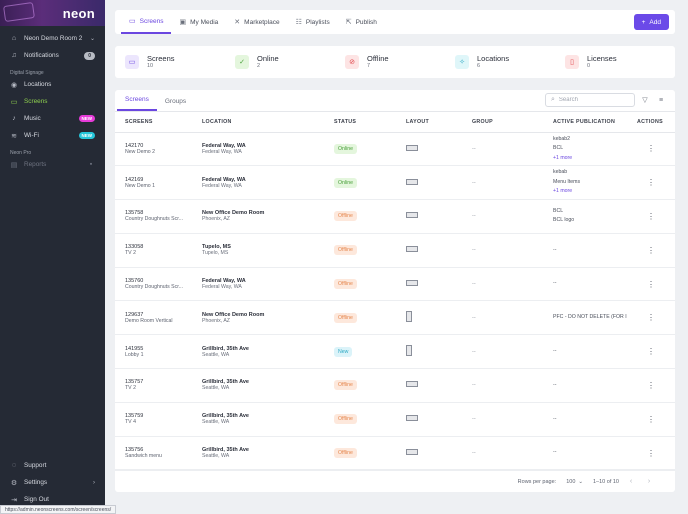 Image resolution: width=688 pixels, height=514 pixels. I want to click on stat-value: 6, so click(479, 66).